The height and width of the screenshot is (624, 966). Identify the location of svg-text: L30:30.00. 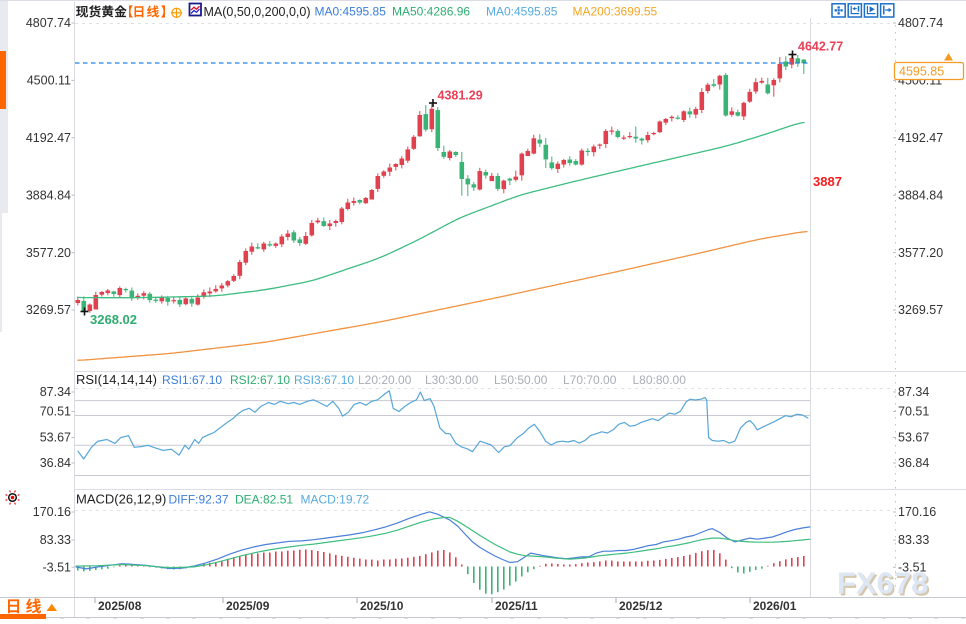
(452, 380).